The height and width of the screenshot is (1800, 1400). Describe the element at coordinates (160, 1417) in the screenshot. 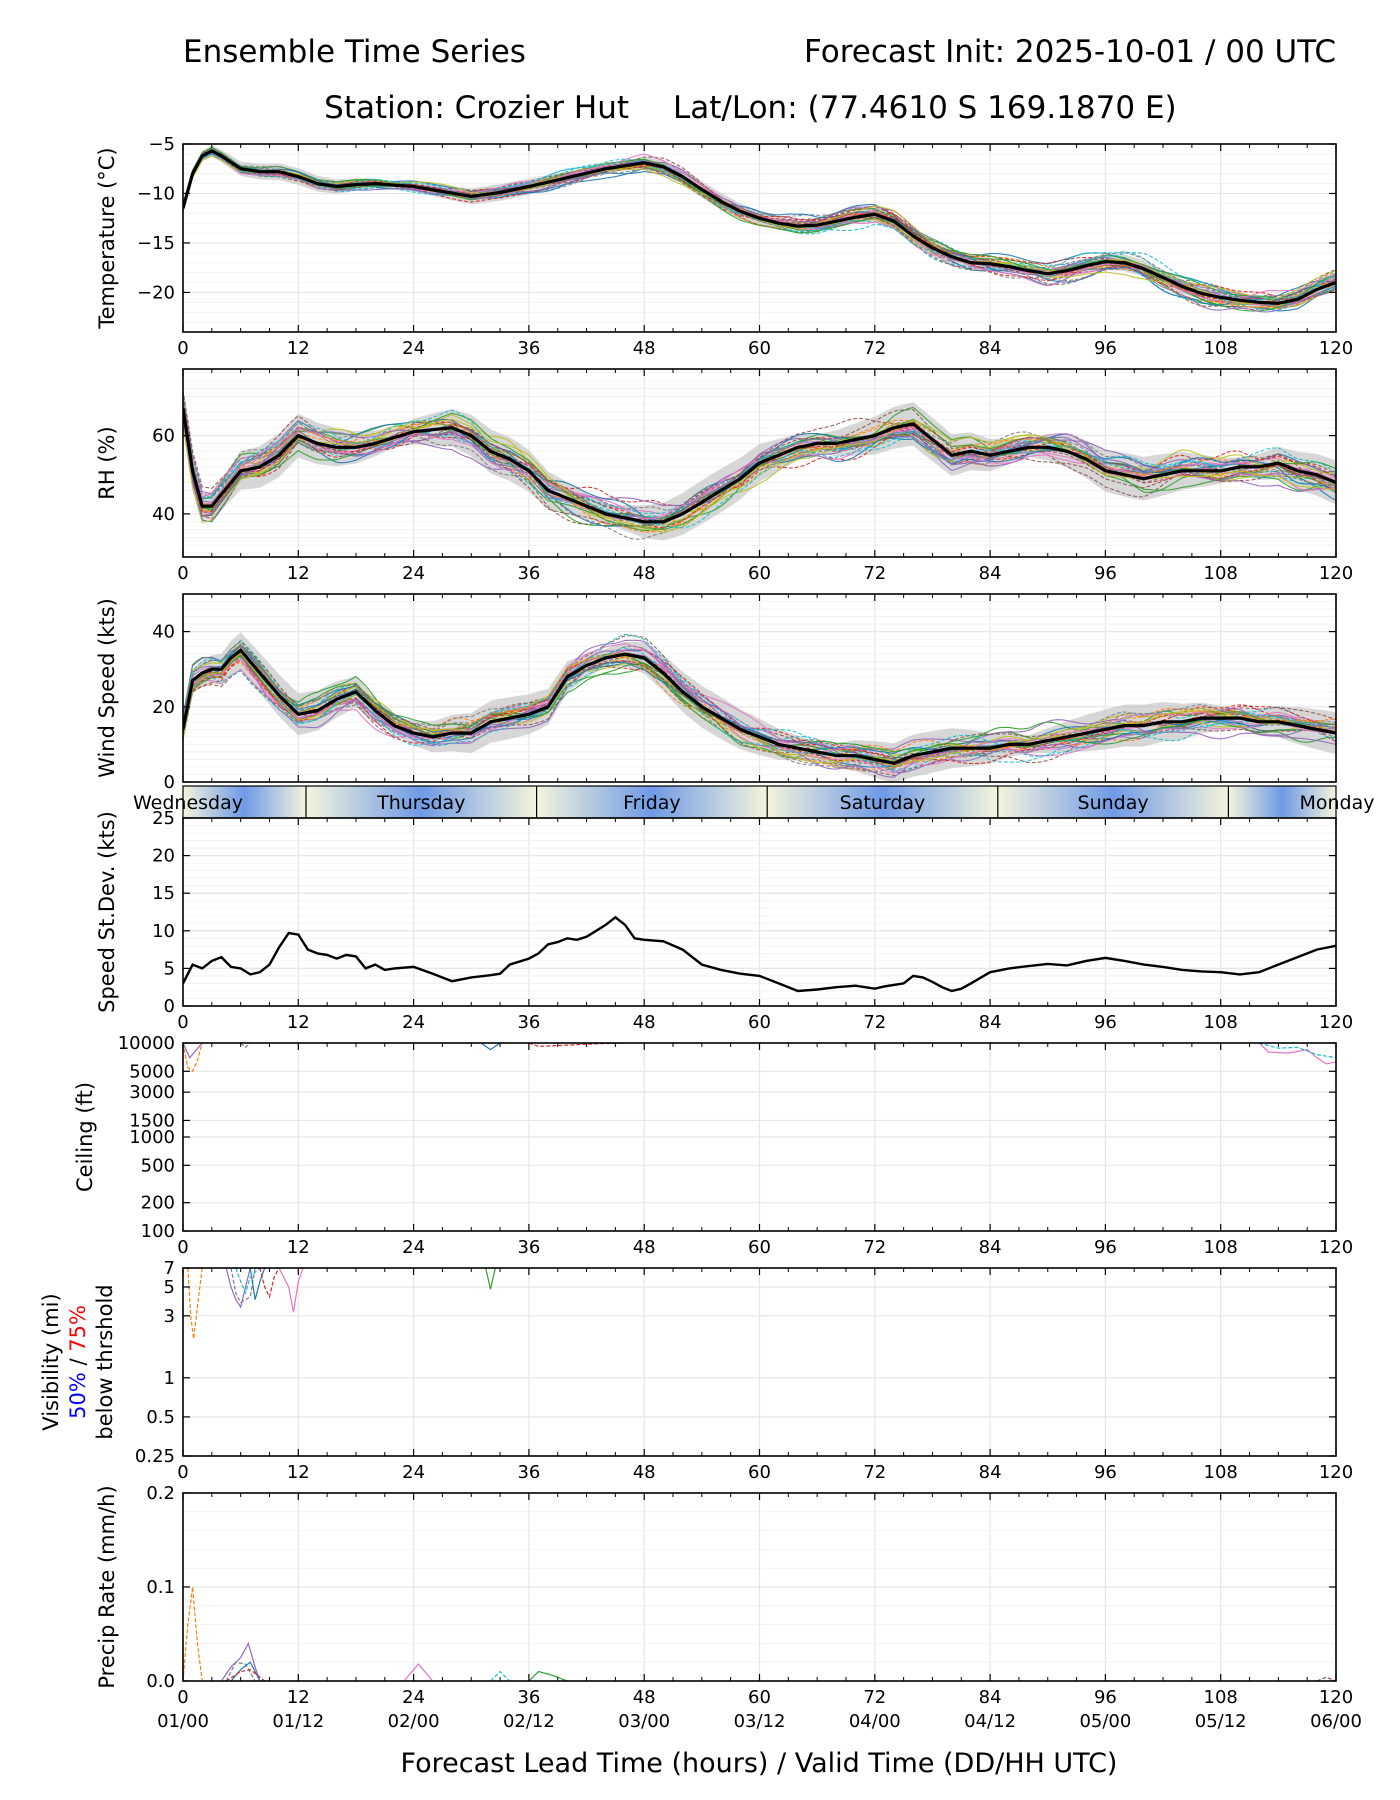

I see `y-tick-label: 0.5` at that location.